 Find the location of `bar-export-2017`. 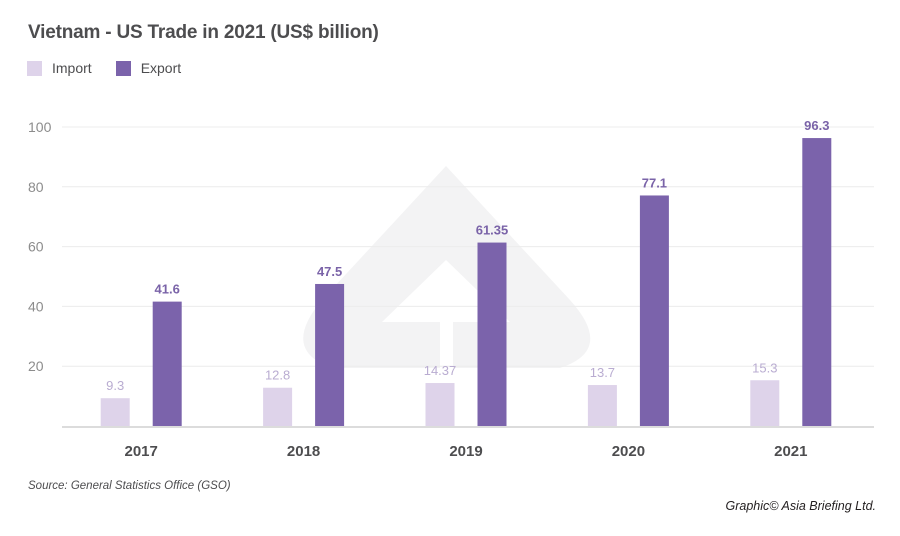

bar-export-2017 is located at coordinates (167, 363).